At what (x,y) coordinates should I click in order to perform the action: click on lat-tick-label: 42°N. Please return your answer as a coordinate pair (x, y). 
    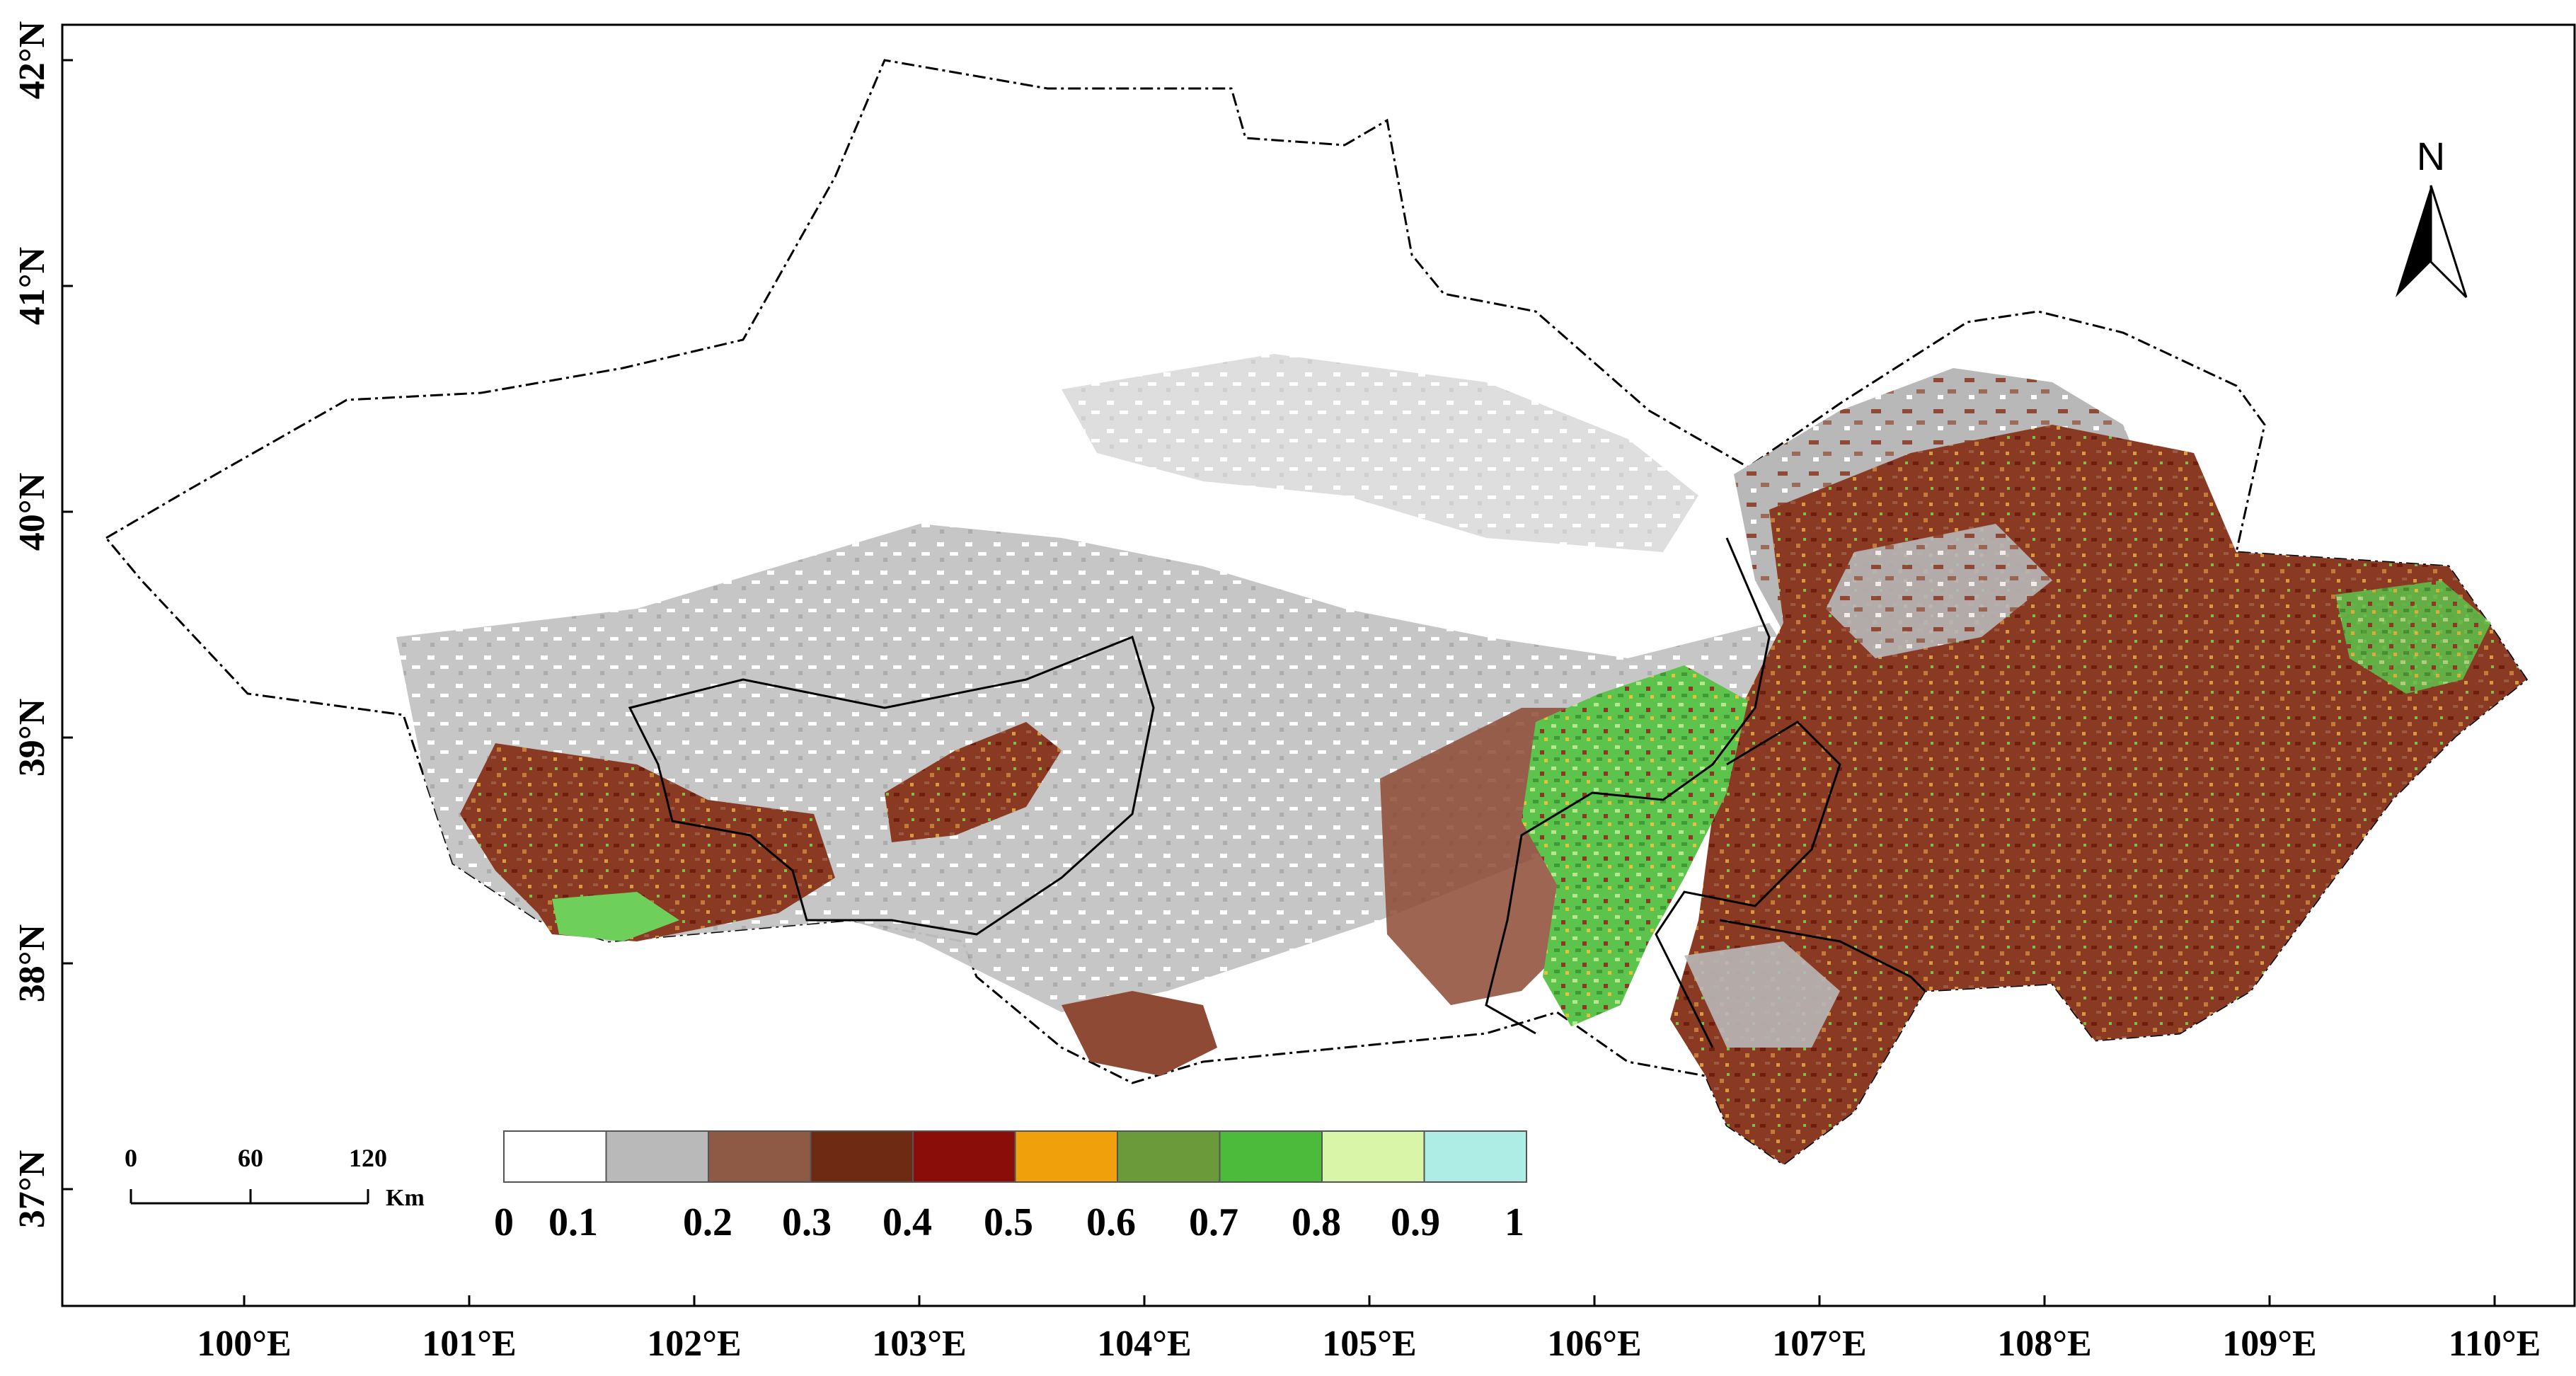
    Looking at the image, I should click on (32, 60).